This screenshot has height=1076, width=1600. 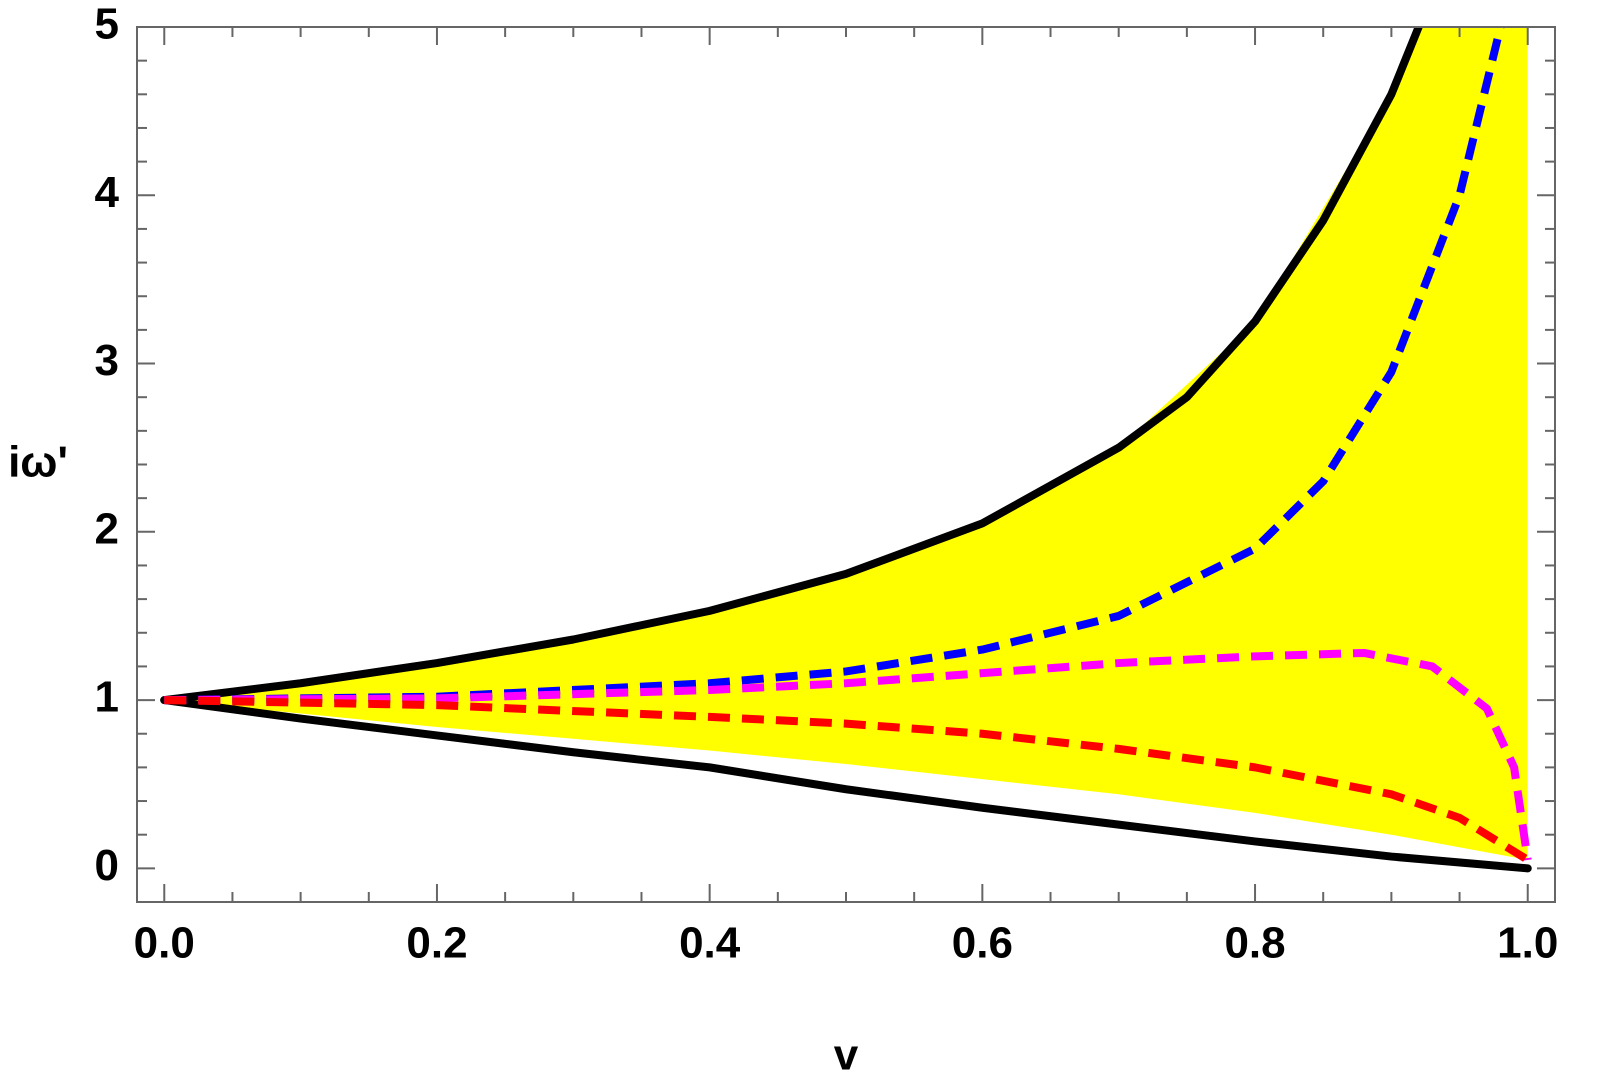 What do you see at coordinates (107, 192) in the screenshot?
I see `y-tick-label: 4` at bounding box center [107, 192].